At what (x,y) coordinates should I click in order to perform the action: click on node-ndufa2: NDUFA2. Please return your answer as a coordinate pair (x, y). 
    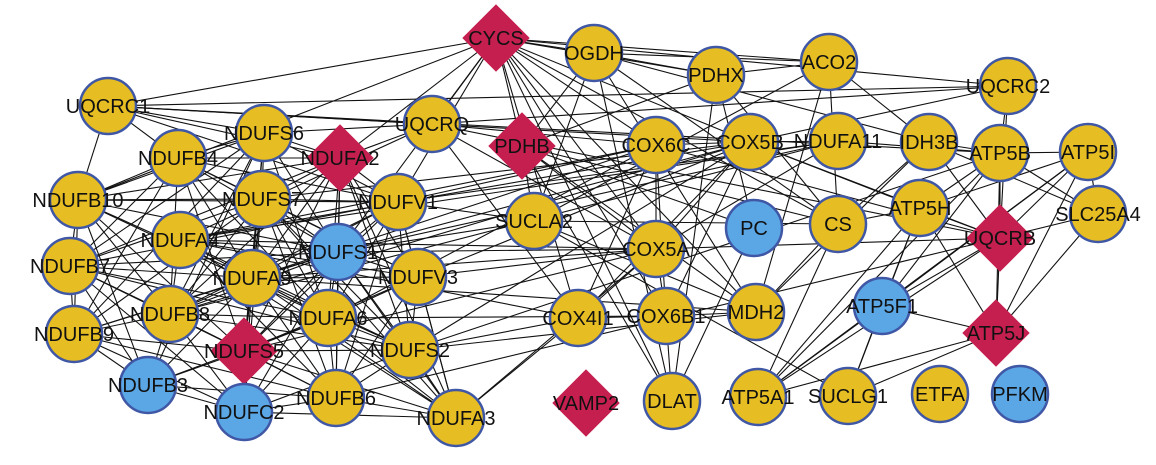
    Looking at the image, I should click on (340, 158).